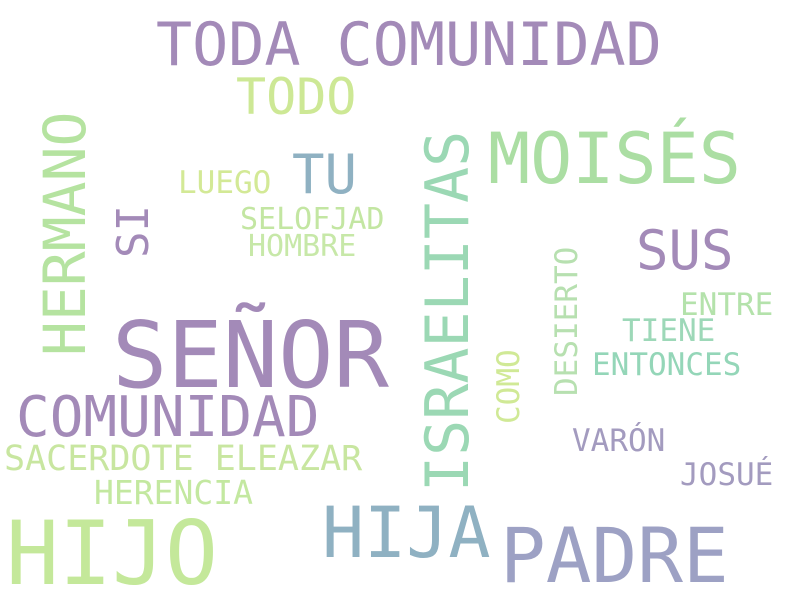 Image resolution: width=800 pixels, height=600 pixels. I want to click on word-hija: HIJA, so click(406, 533).